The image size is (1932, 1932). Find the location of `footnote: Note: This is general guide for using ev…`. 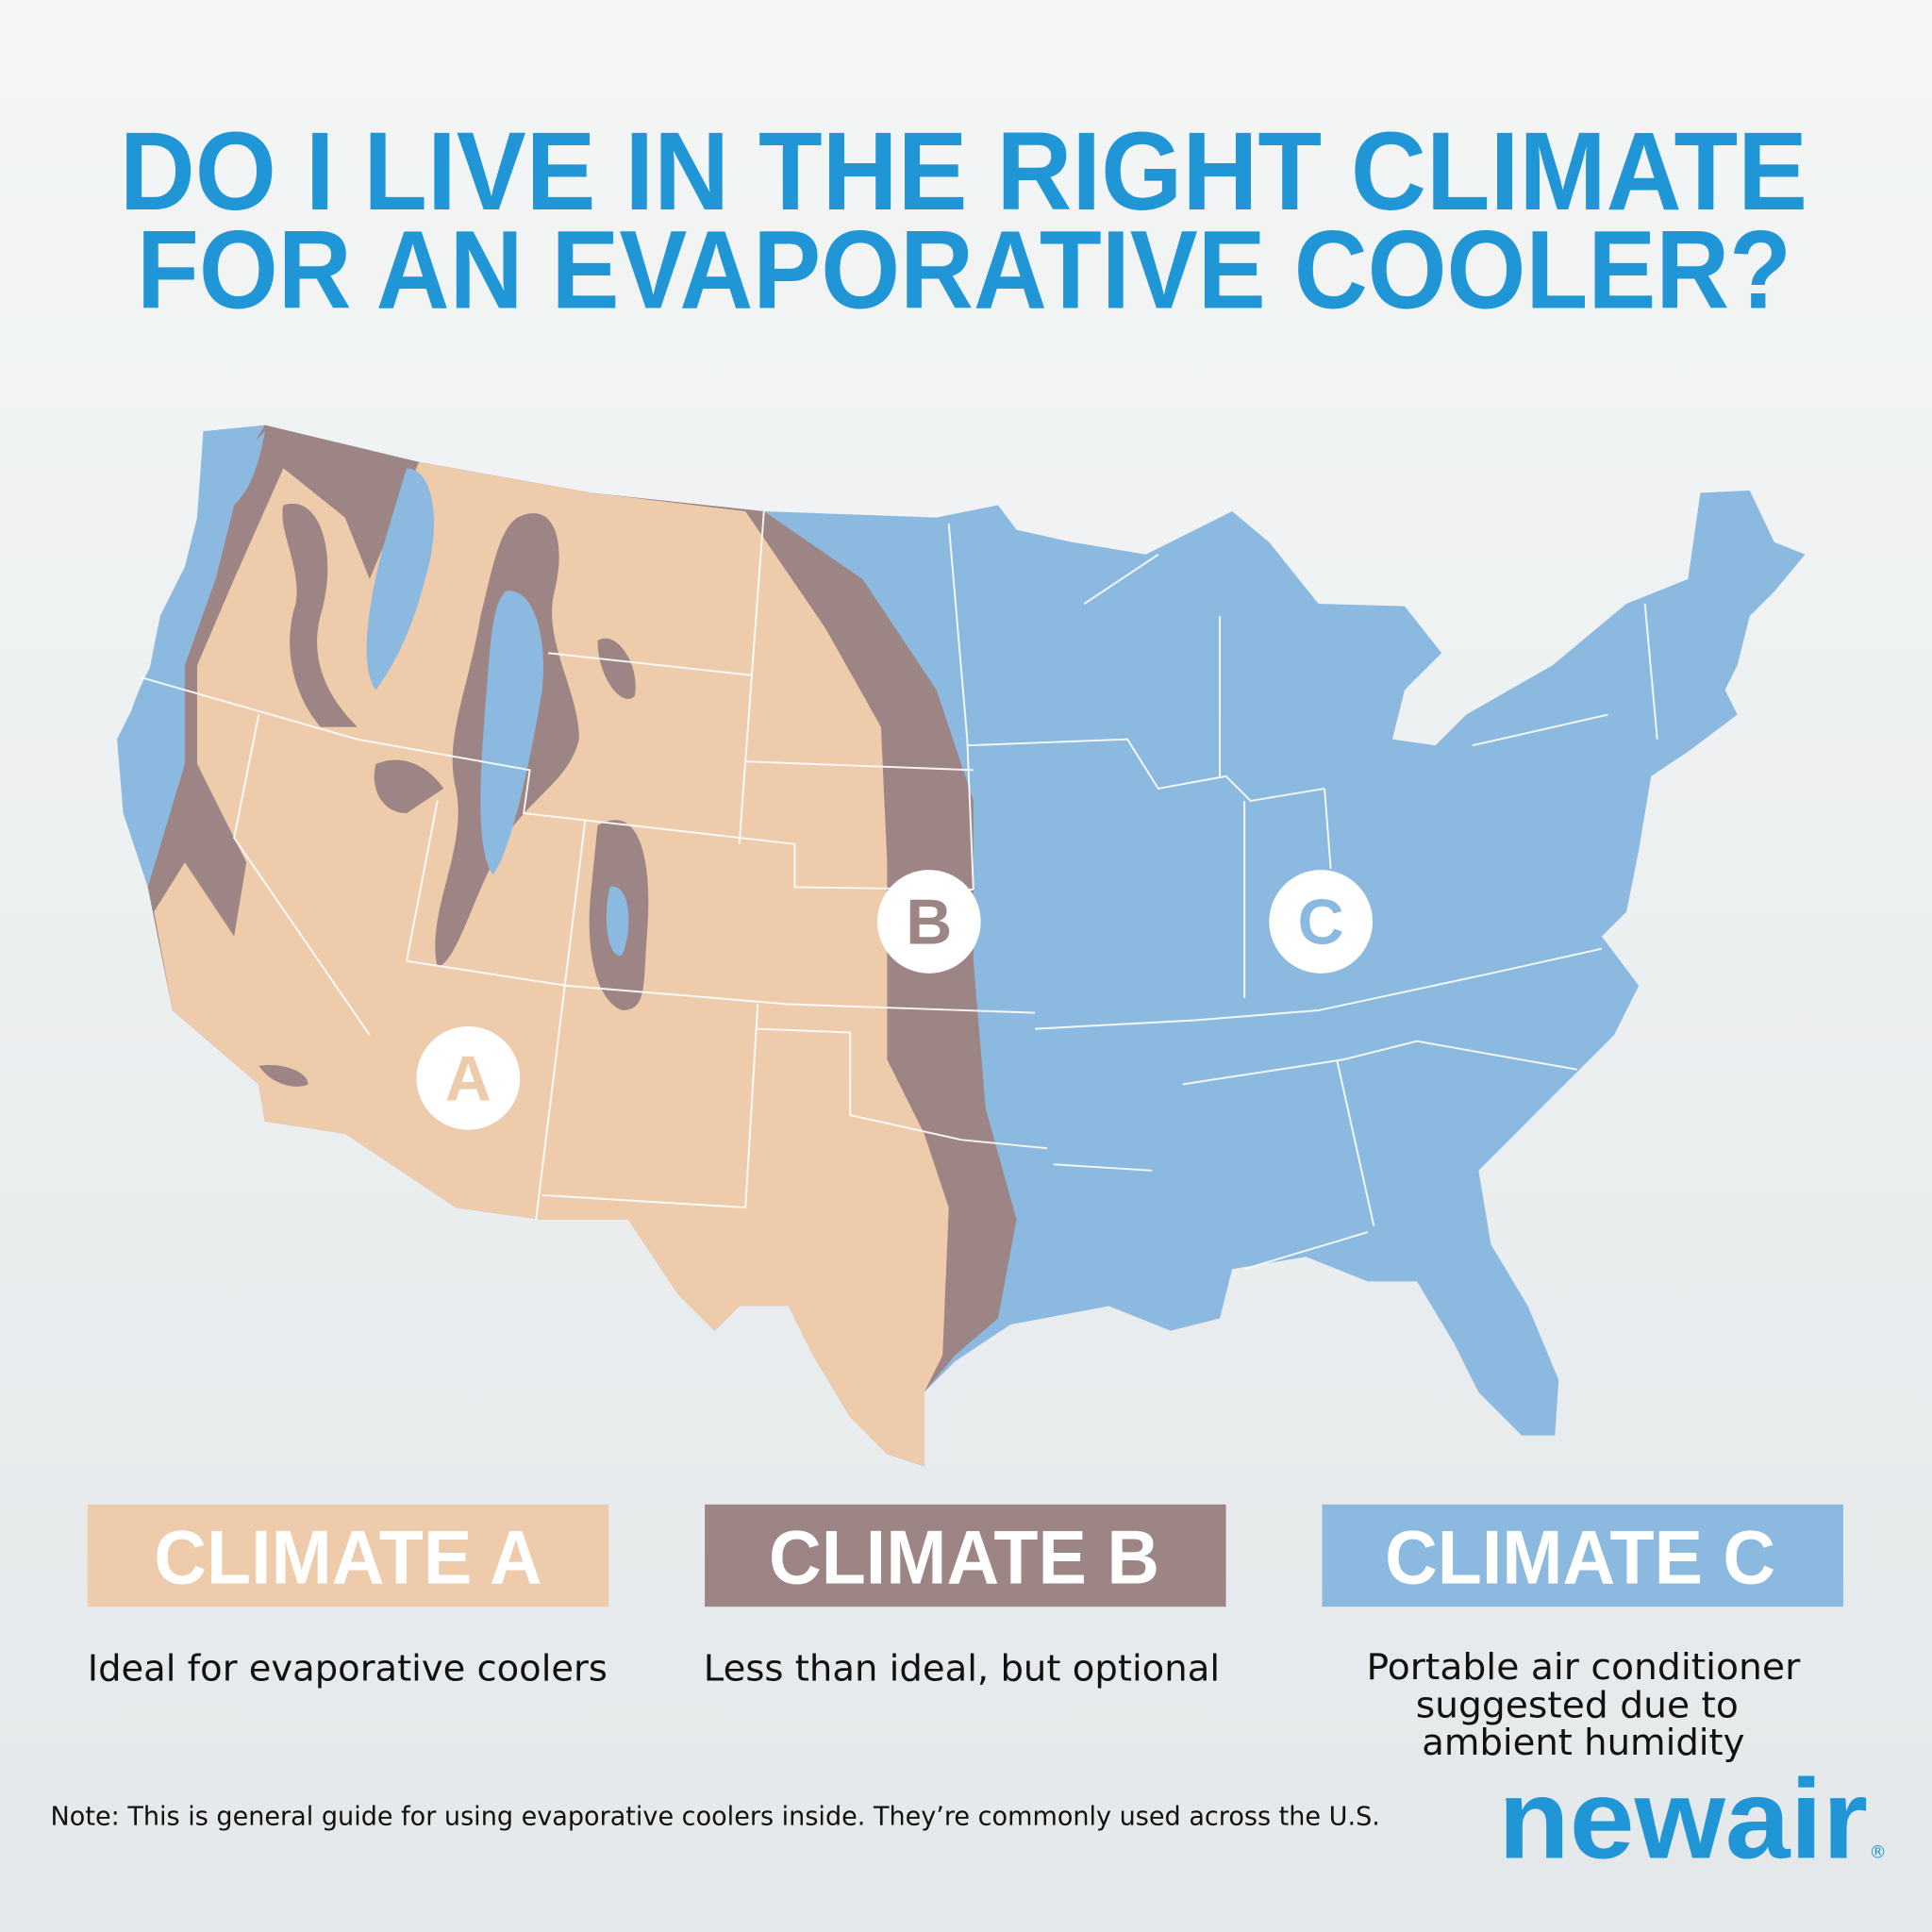

footnote: Note: This is general guide for using ev… is located at coordinates (715, 1817).